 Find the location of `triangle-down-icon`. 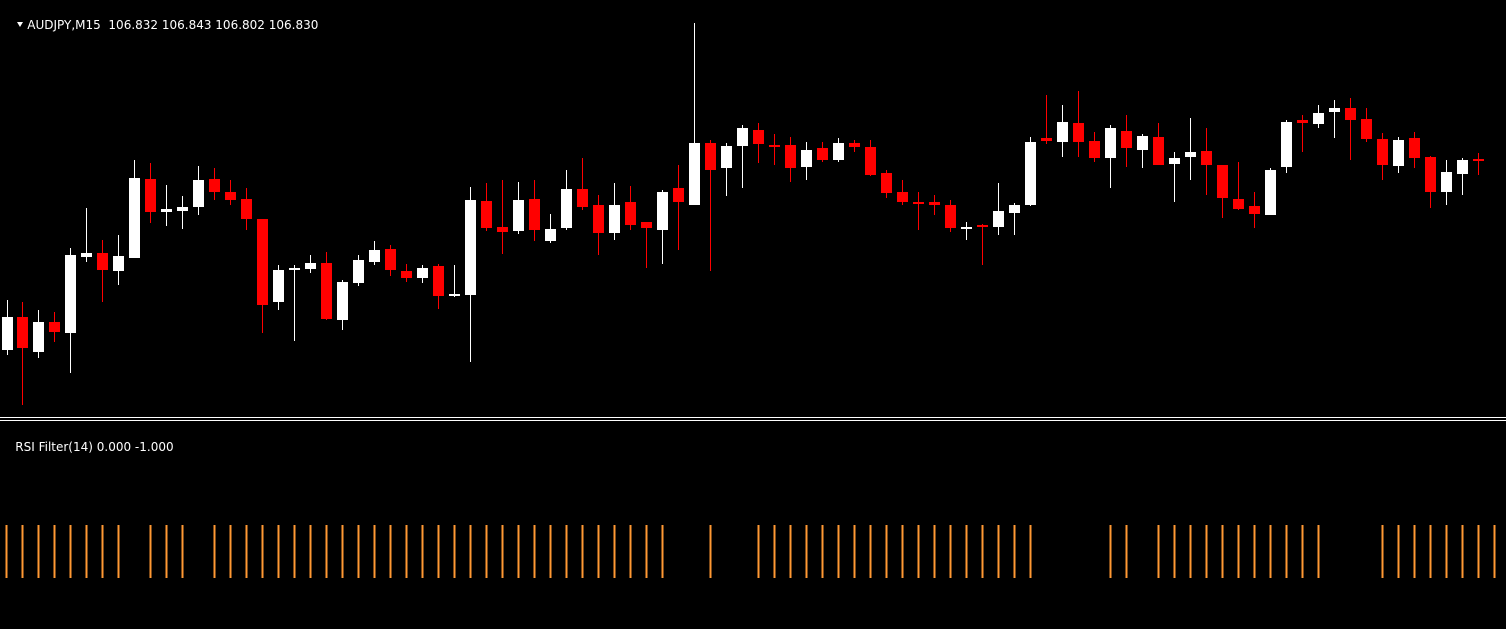

triangle-down-icon is located at coordinates (20, 24).